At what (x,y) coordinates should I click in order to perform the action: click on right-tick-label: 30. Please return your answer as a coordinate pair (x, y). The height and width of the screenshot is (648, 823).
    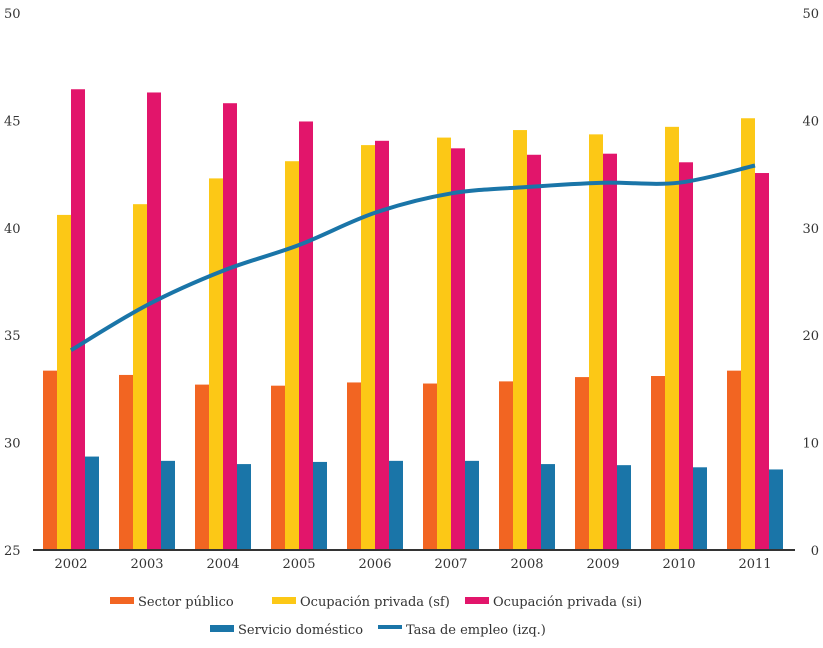
    Looking at the image, I should click on (810, 229).